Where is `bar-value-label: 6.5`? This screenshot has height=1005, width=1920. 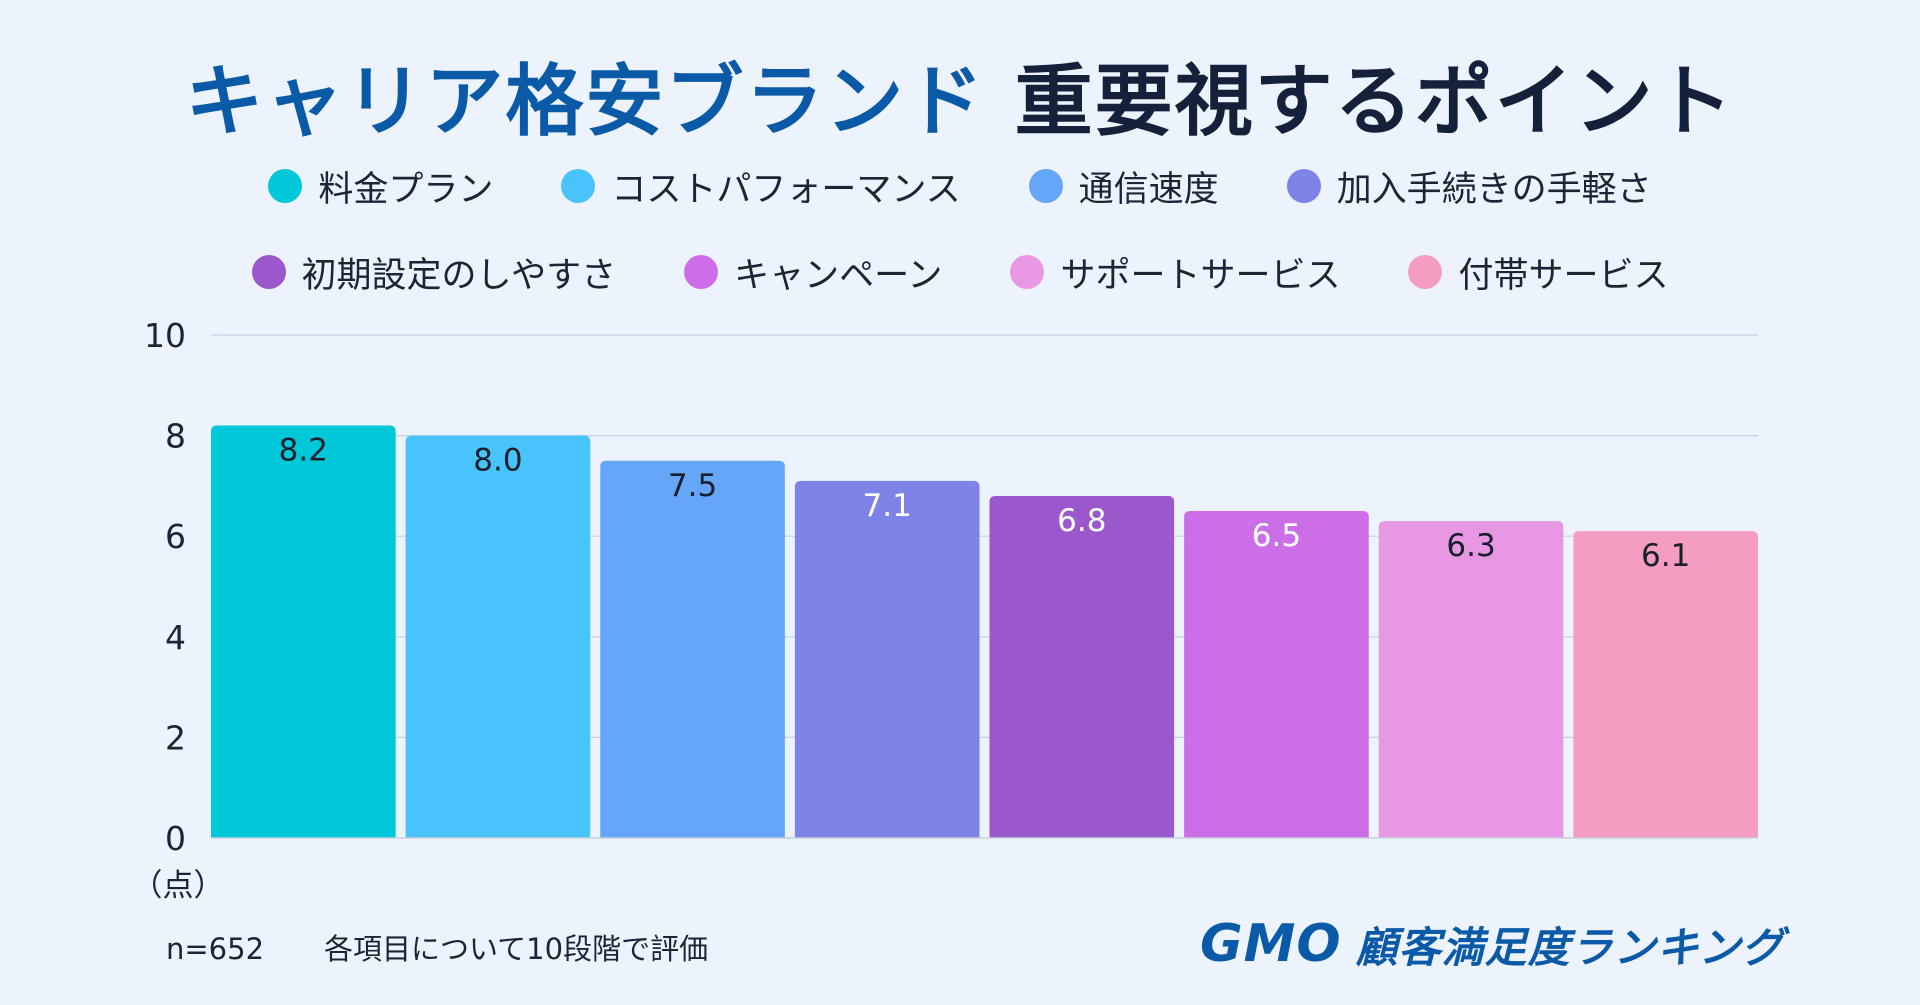
bar-value-label: 6.5 is located at coordinates (1276, 536).